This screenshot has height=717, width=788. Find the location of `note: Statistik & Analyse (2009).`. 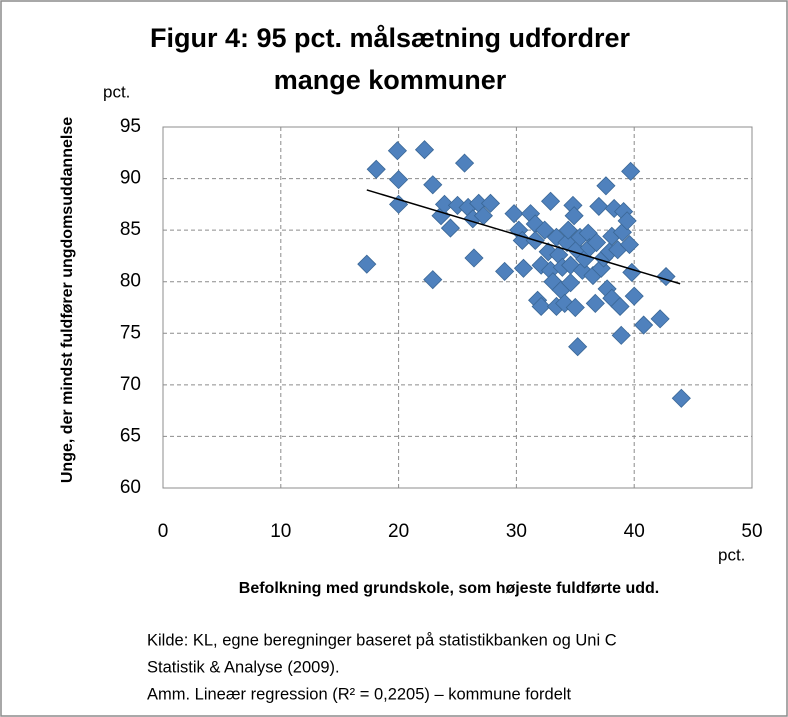

note: Statistik & Analyse (2009). is located at coordinates (243, 667).